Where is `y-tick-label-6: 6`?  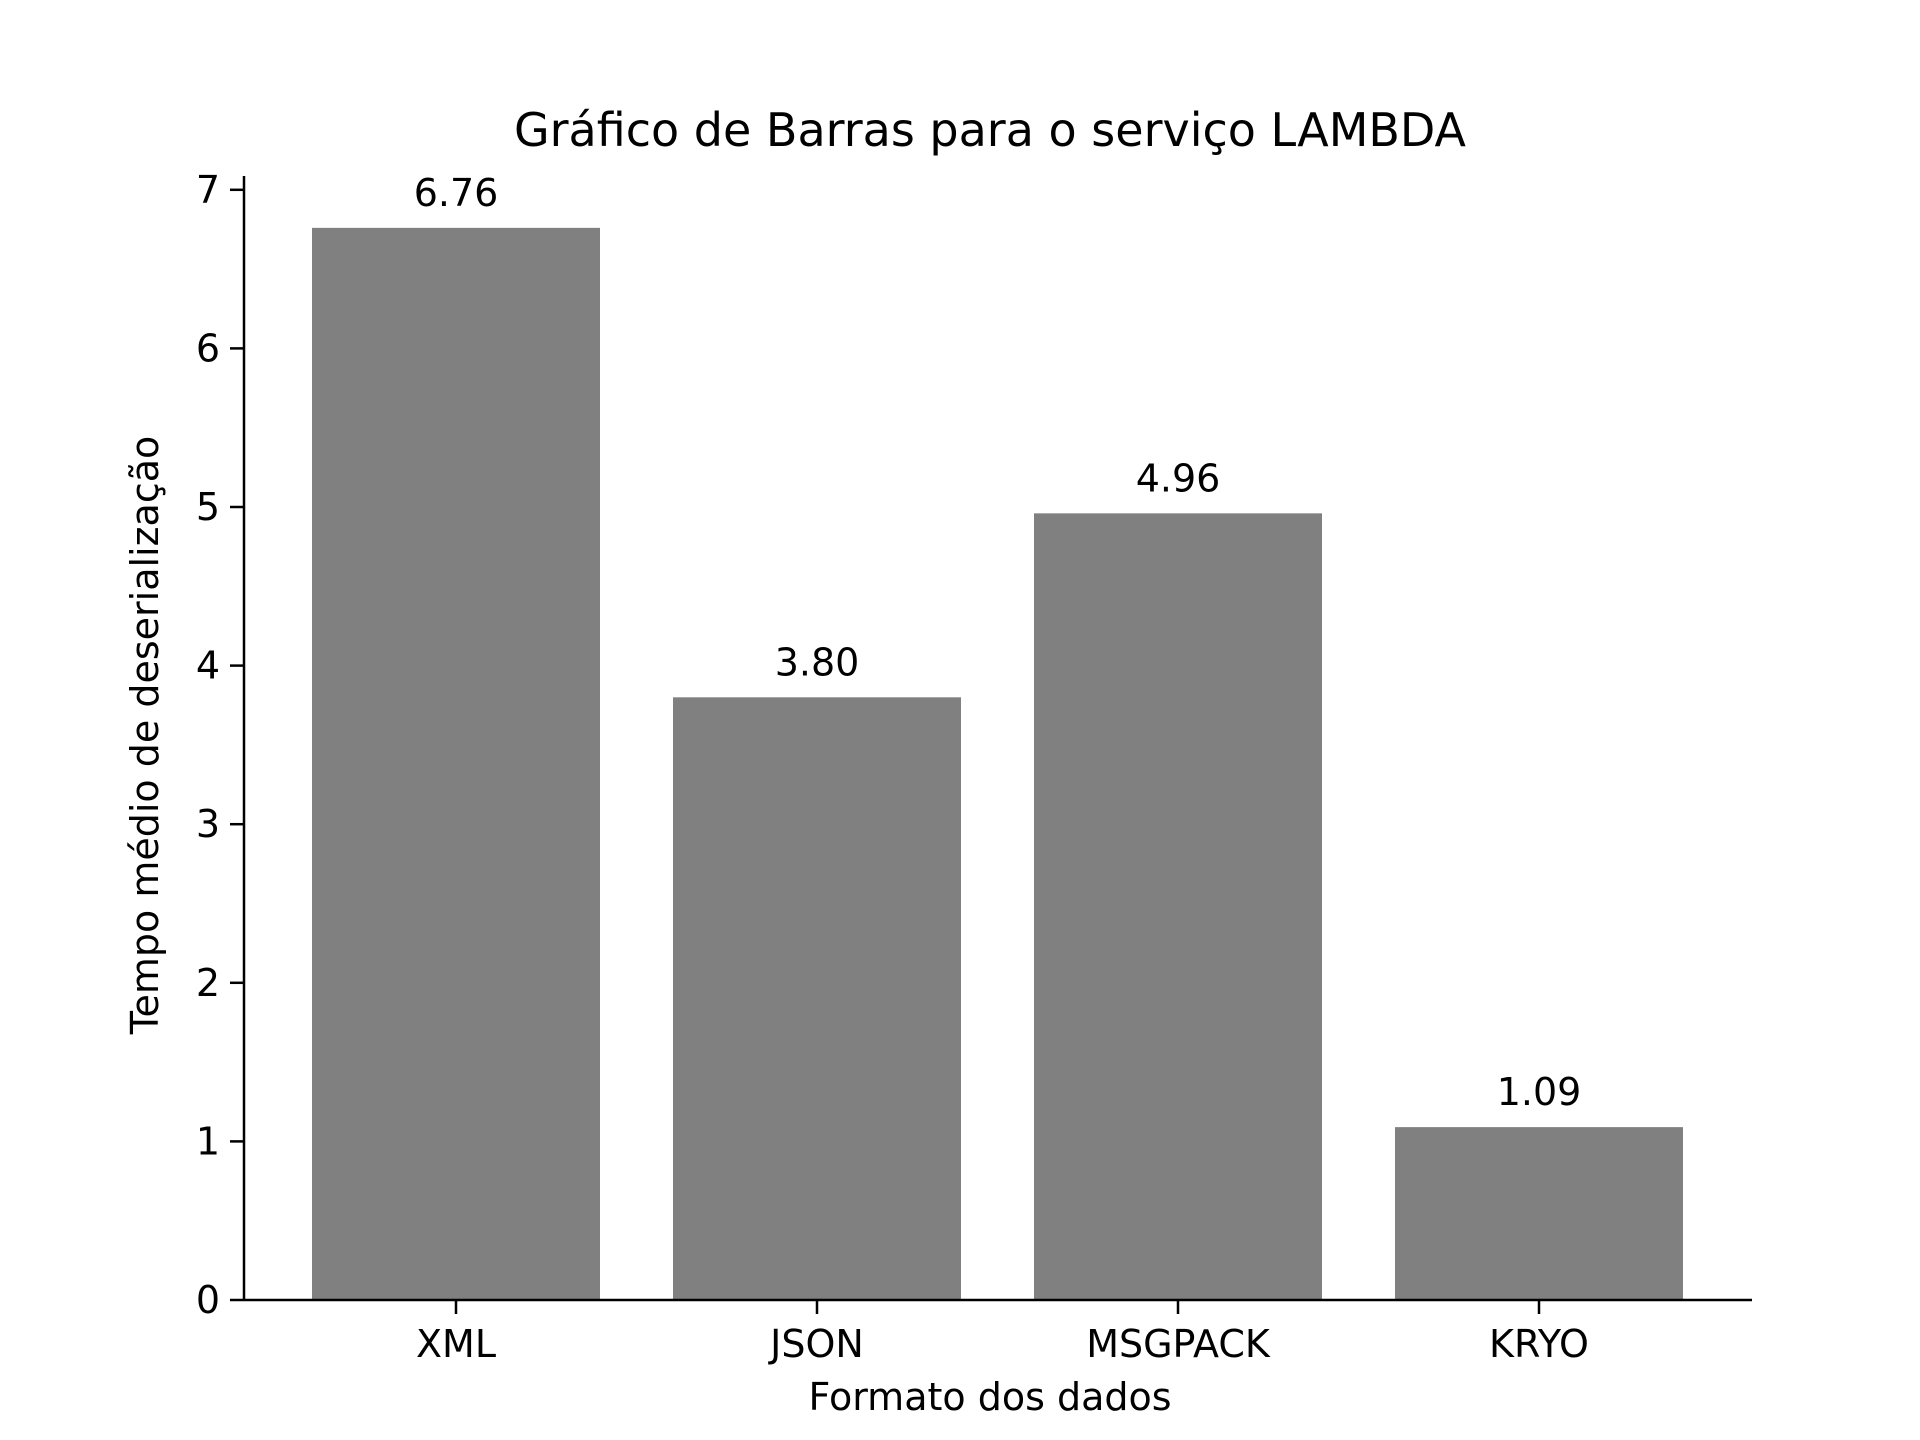 y-tick-label-6: 6 is located at coordinates (208, 348).